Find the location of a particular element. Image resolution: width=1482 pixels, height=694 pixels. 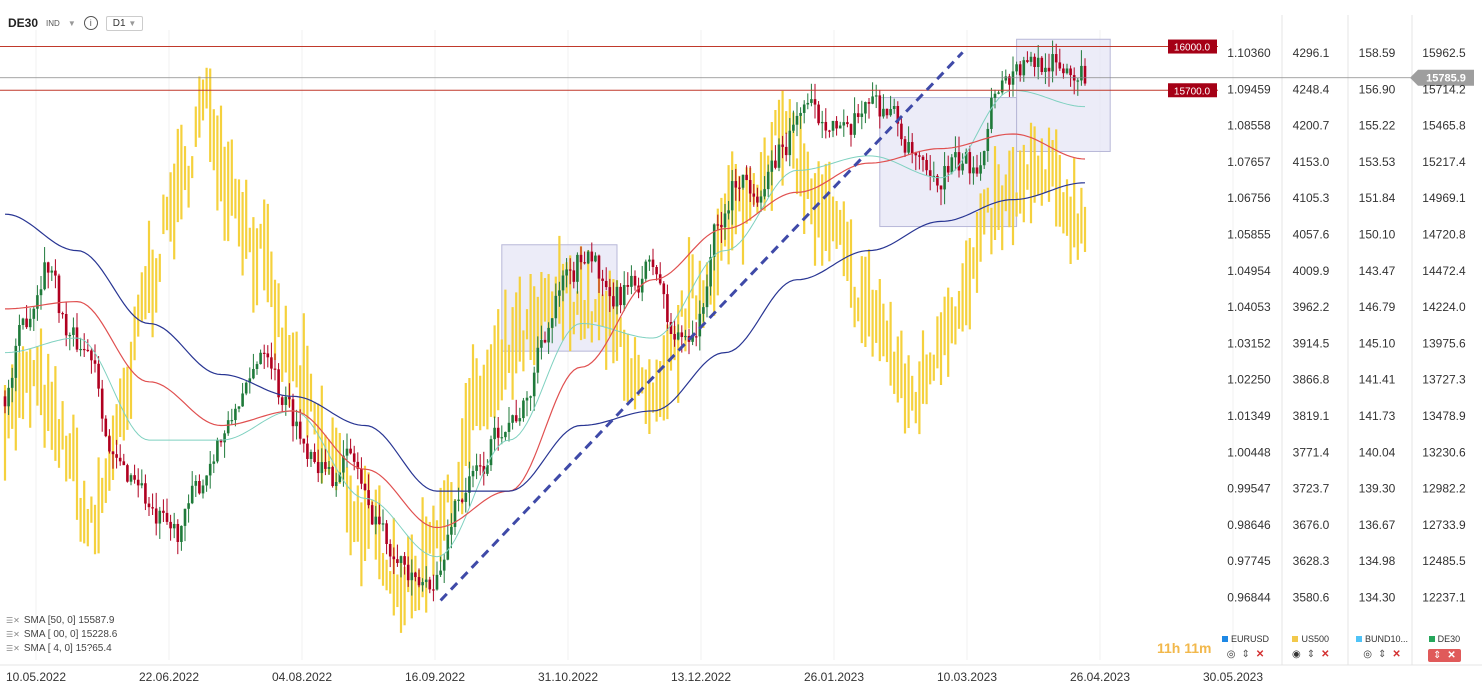

price-tick-label: 15962.5 is located at coordinates (1444, 53).